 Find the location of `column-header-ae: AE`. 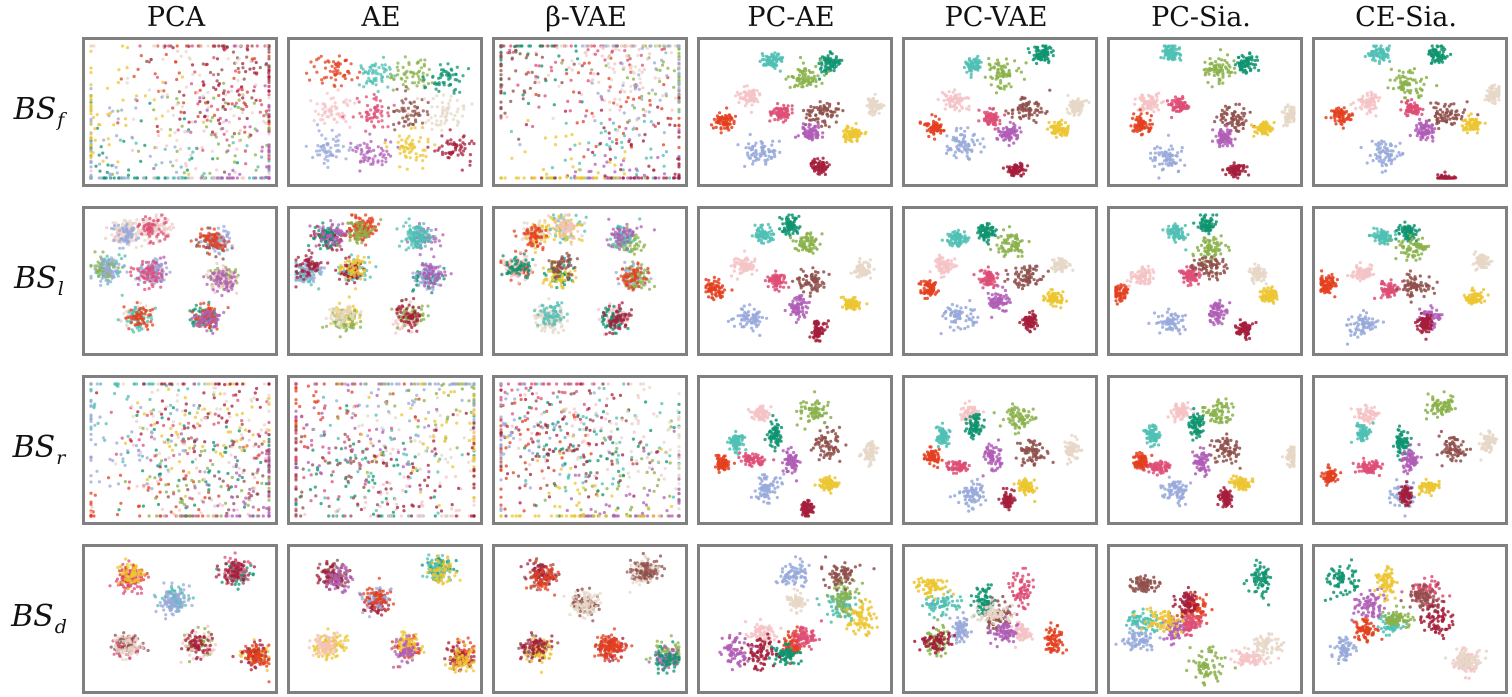

column-header-ae: AE is located at coordinates (381, 18).